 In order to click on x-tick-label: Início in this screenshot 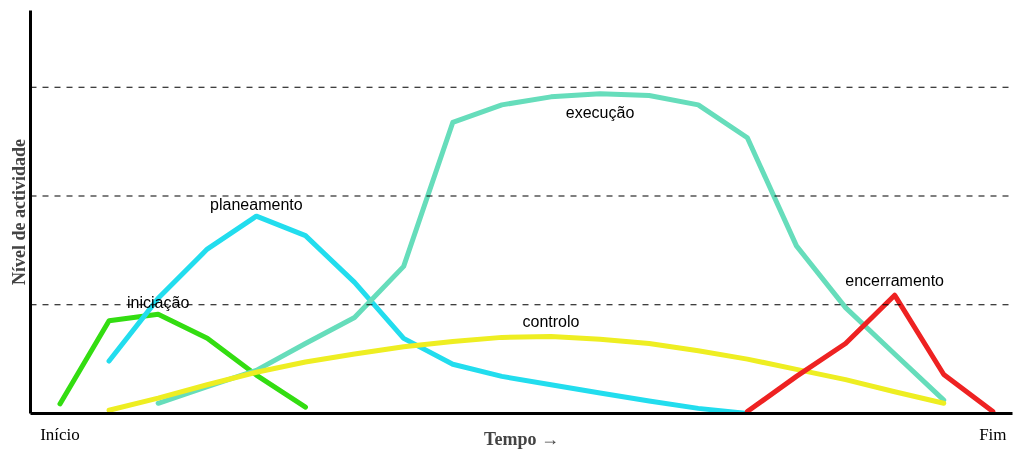, I will do `click(60, 434)`.